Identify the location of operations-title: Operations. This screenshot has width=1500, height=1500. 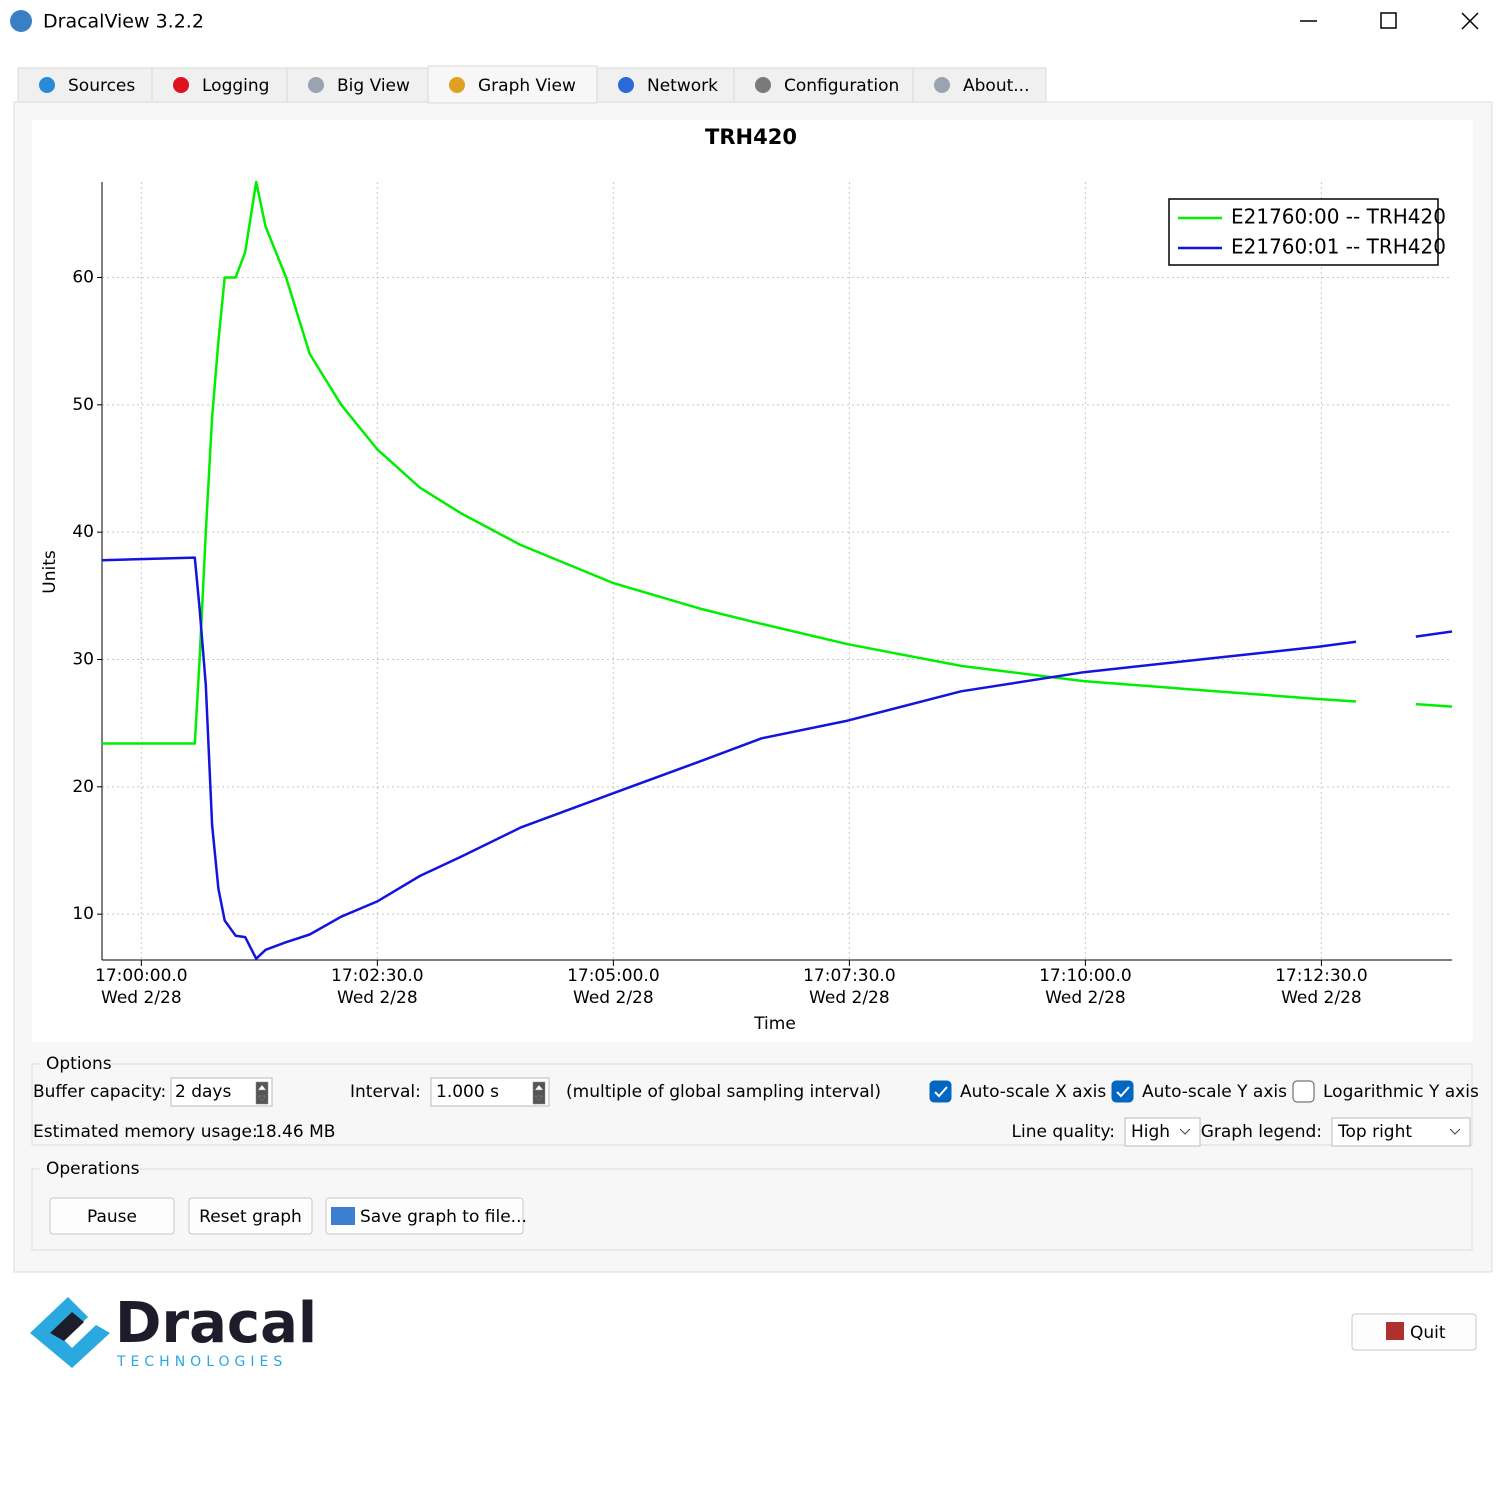
(93, 1169).